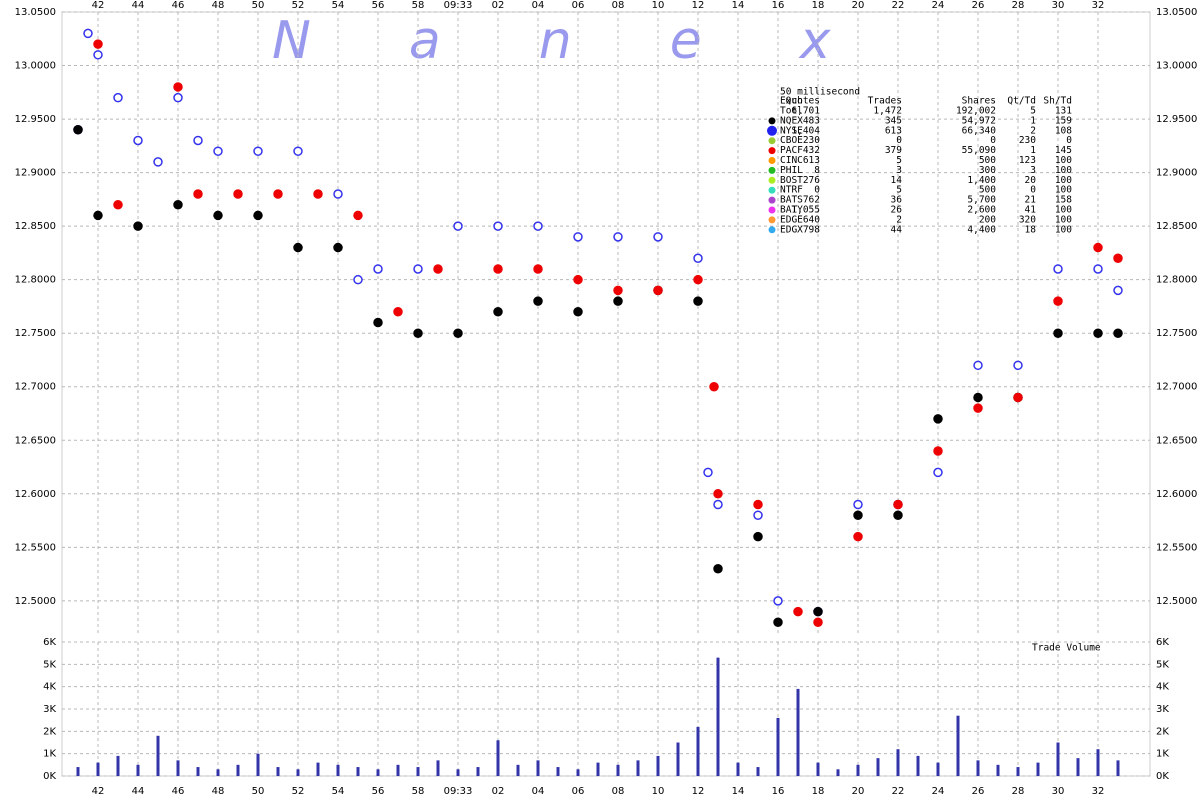  What do you see at coordinates (791, 120) in the screenshot?
I see `legend-cell: NQEX` at bounding box center [791, 120].